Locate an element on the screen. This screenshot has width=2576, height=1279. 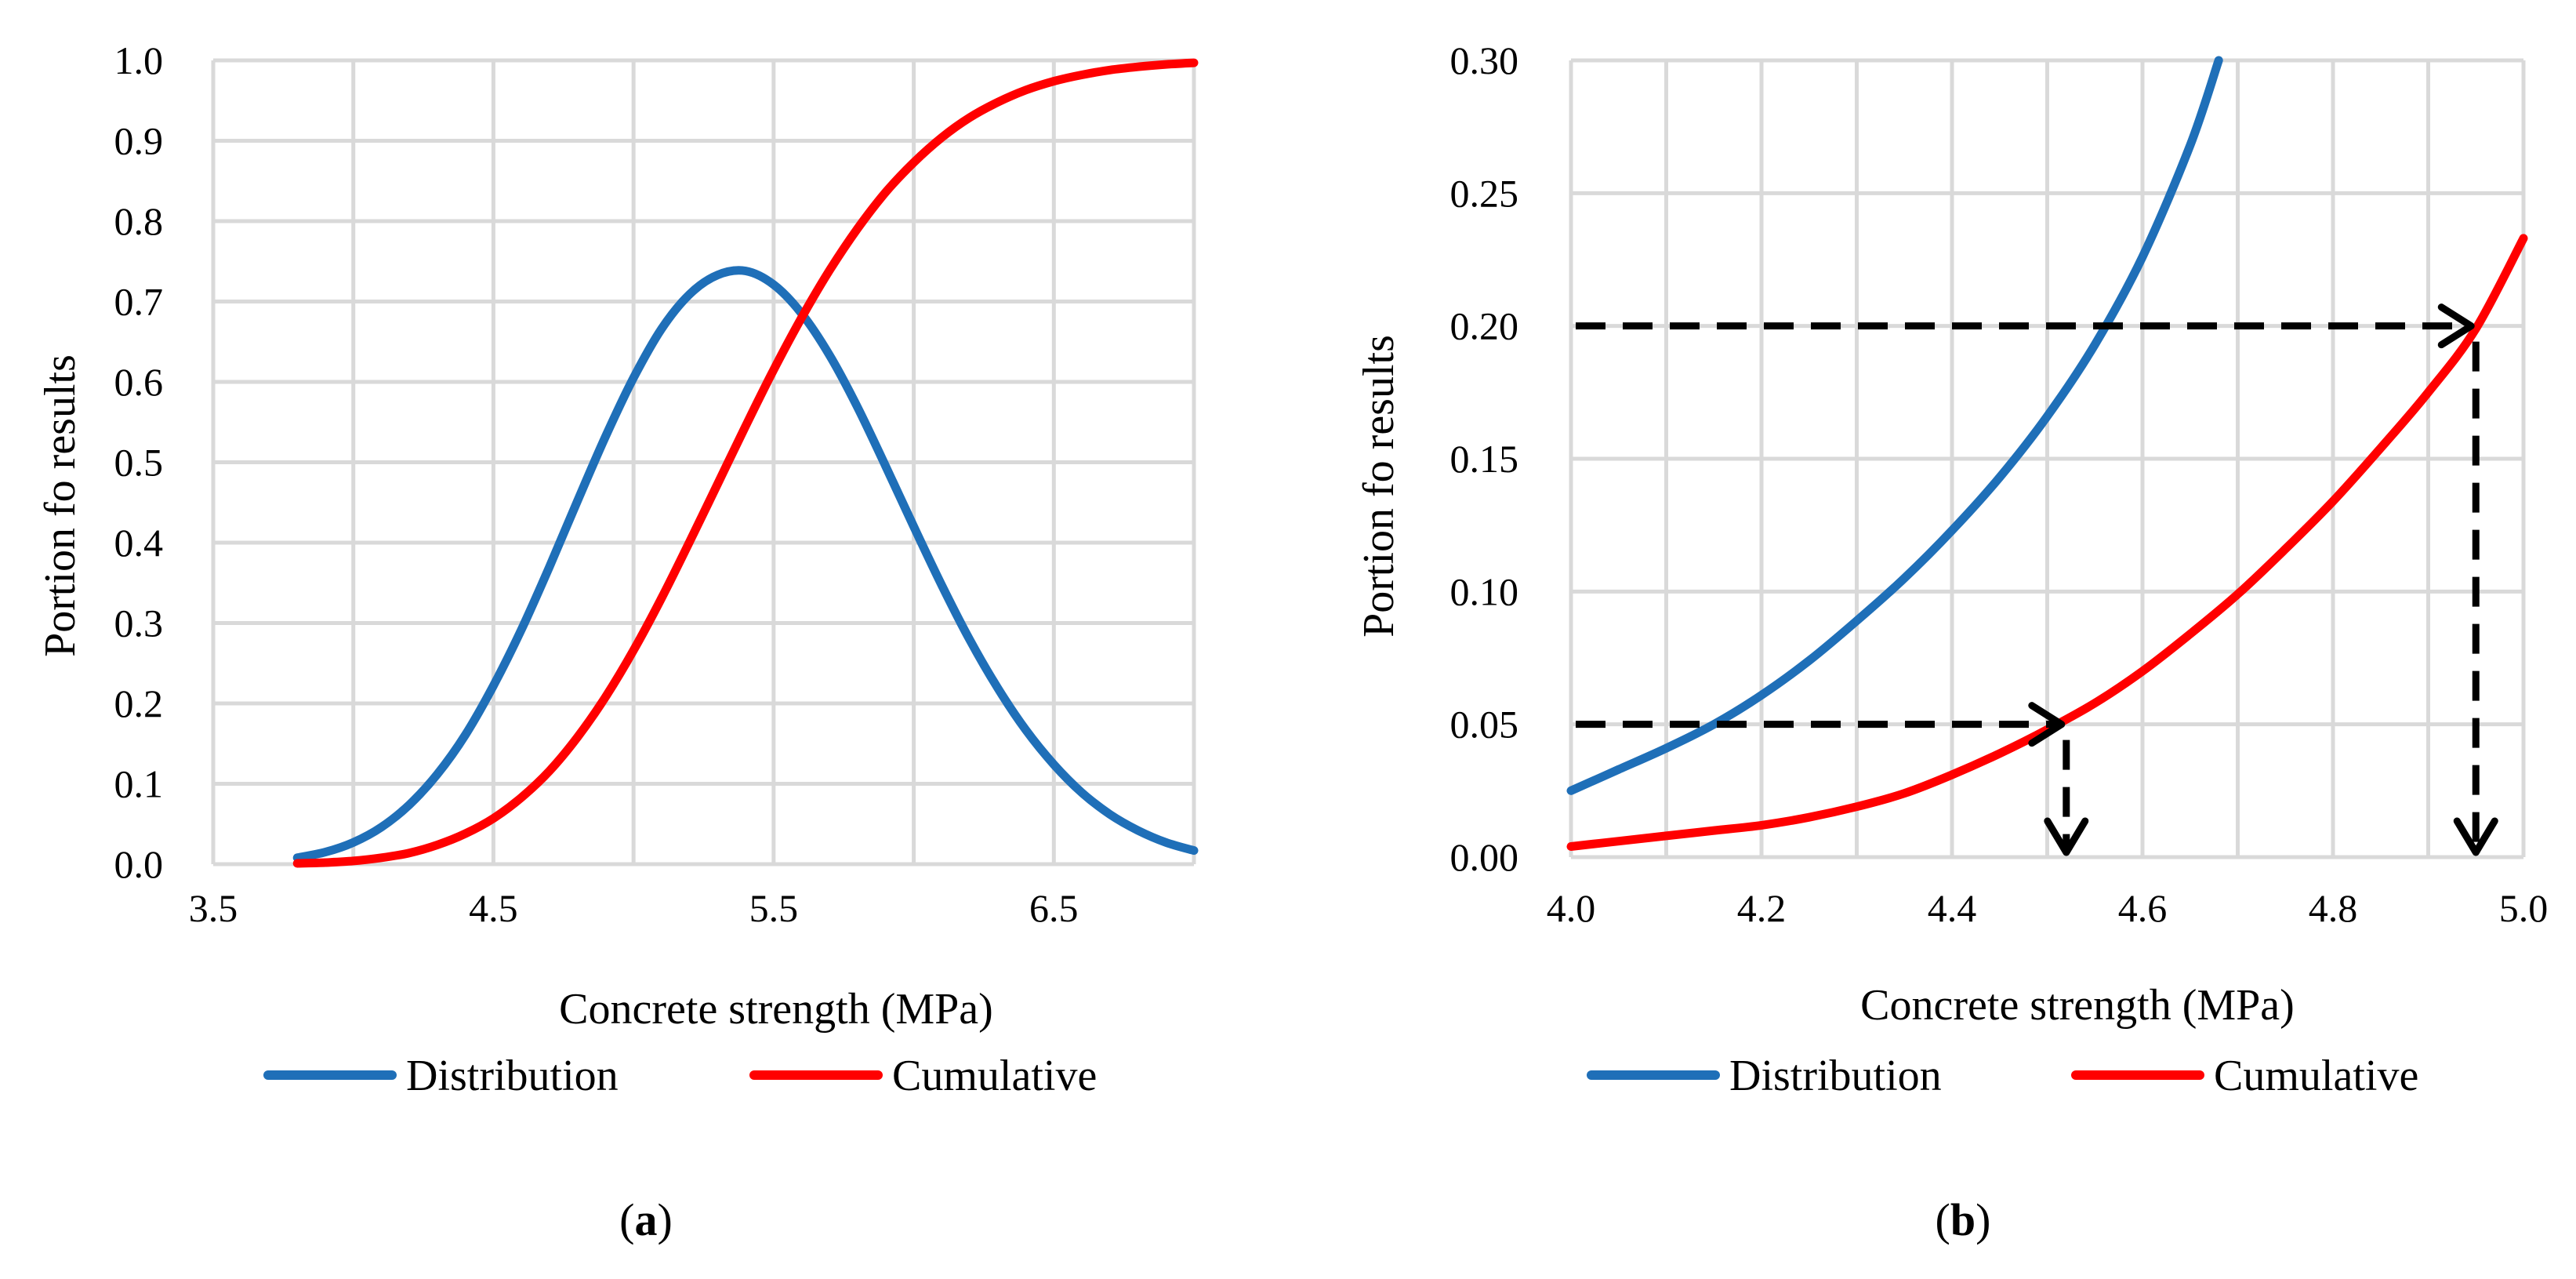
chart-b-xtick-label: 4.6 is located at coordinates (2143, 908).